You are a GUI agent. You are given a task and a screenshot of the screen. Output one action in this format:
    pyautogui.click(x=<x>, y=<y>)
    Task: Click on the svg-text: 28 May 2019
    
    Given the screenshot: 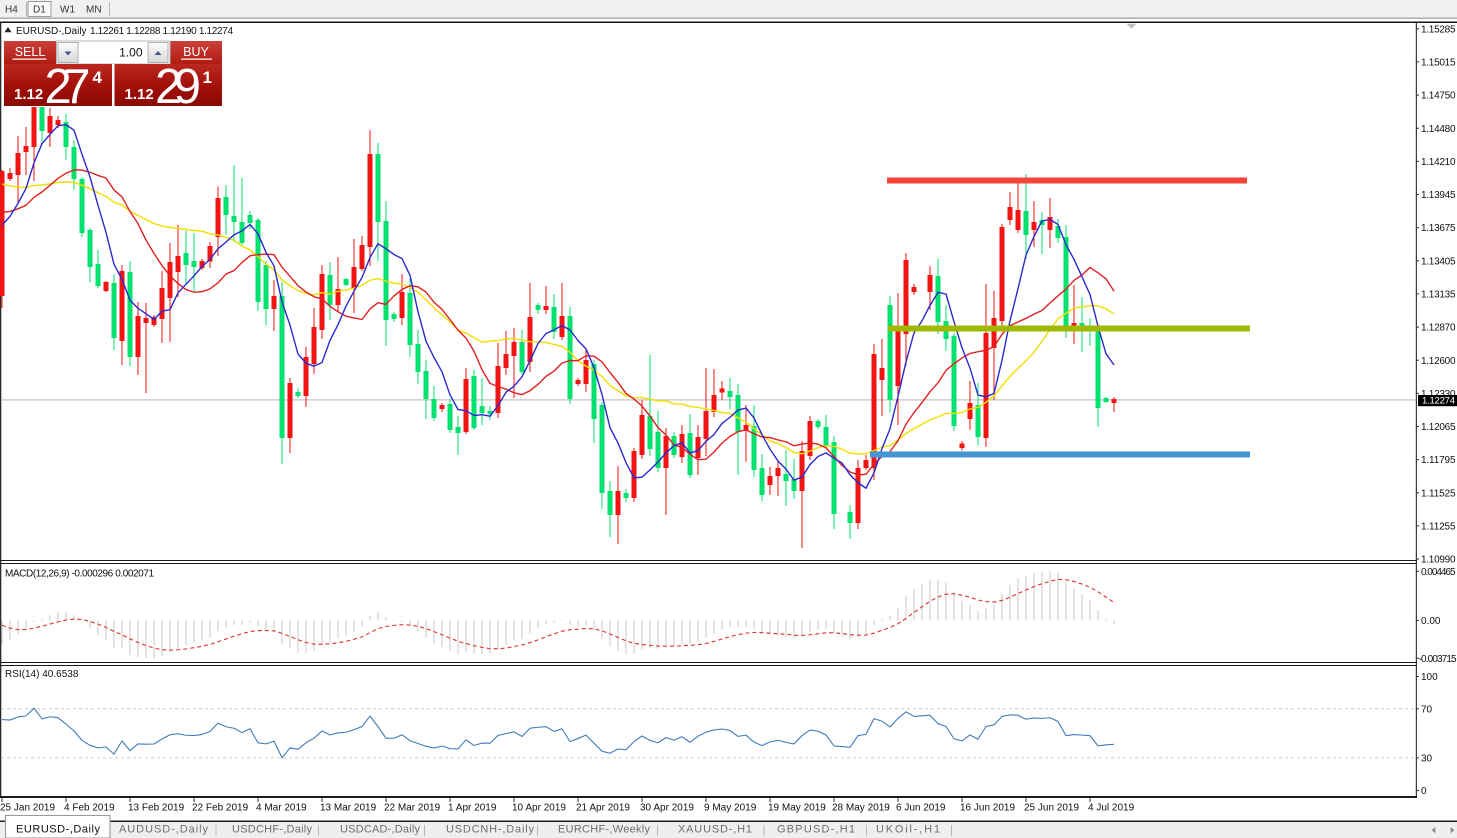 What is the action you would take?
    pyautogui.click(x=861, y=808)
    